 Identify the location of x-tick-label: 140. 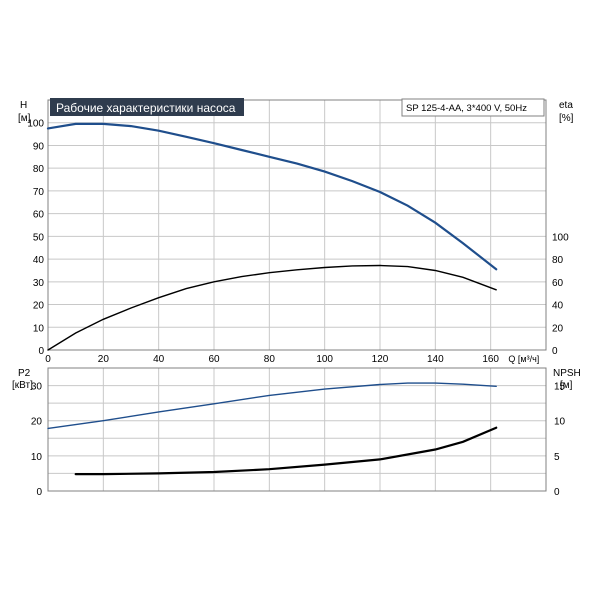
(435, 359).